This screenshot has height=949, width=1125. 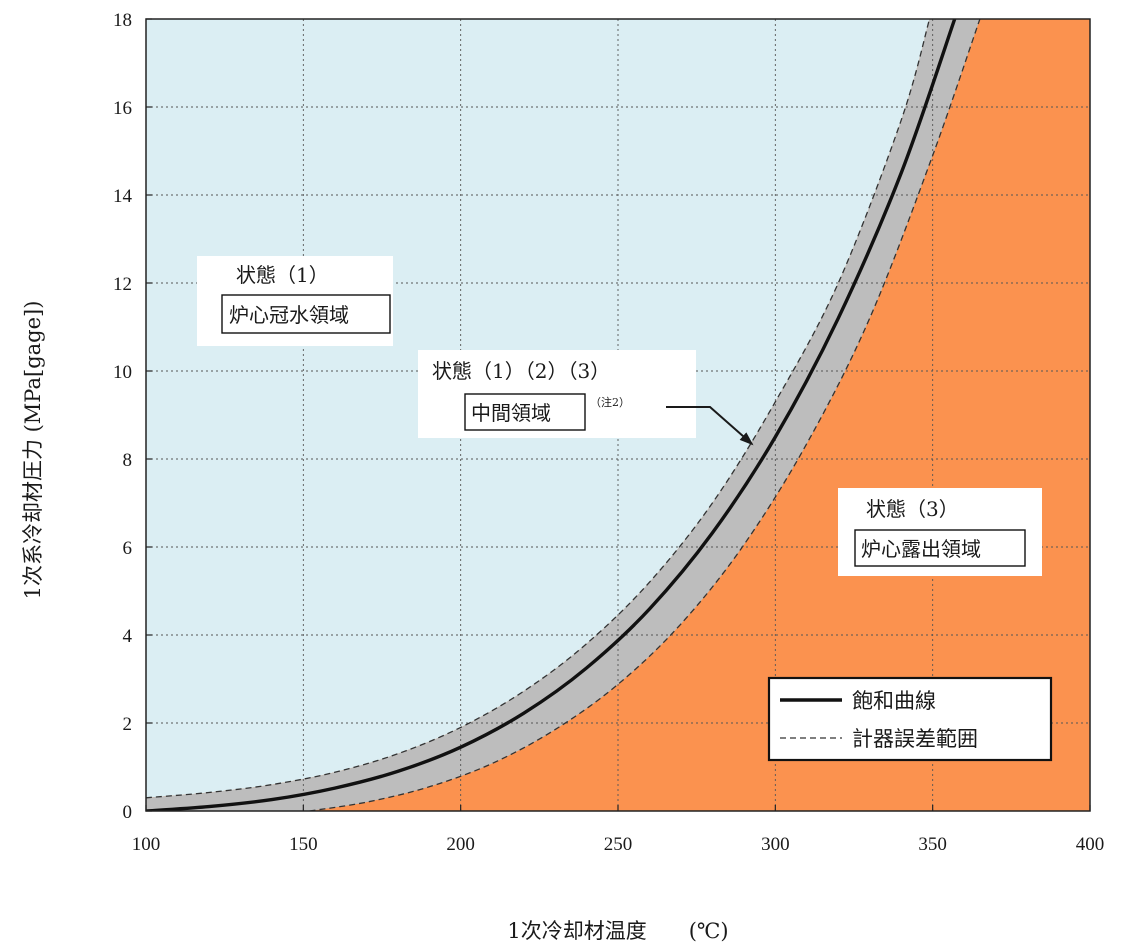 I want to click on x-tick-label: 300, so click(x=775, y=844).